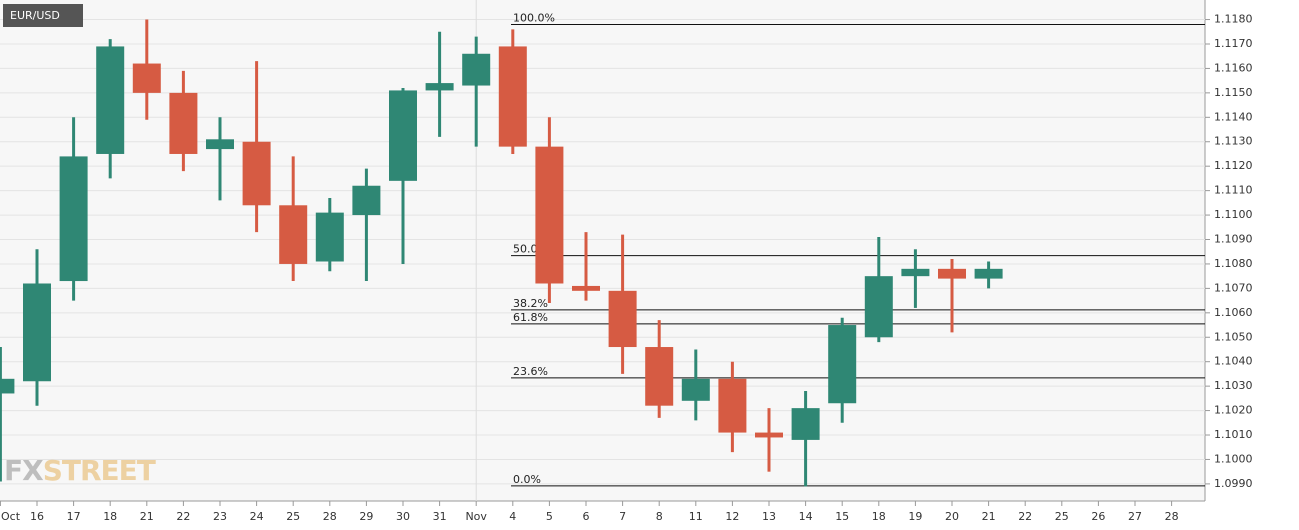 The image size is (1299, 530). I want to click on fib-label: 38.2%, so click(530, 303).